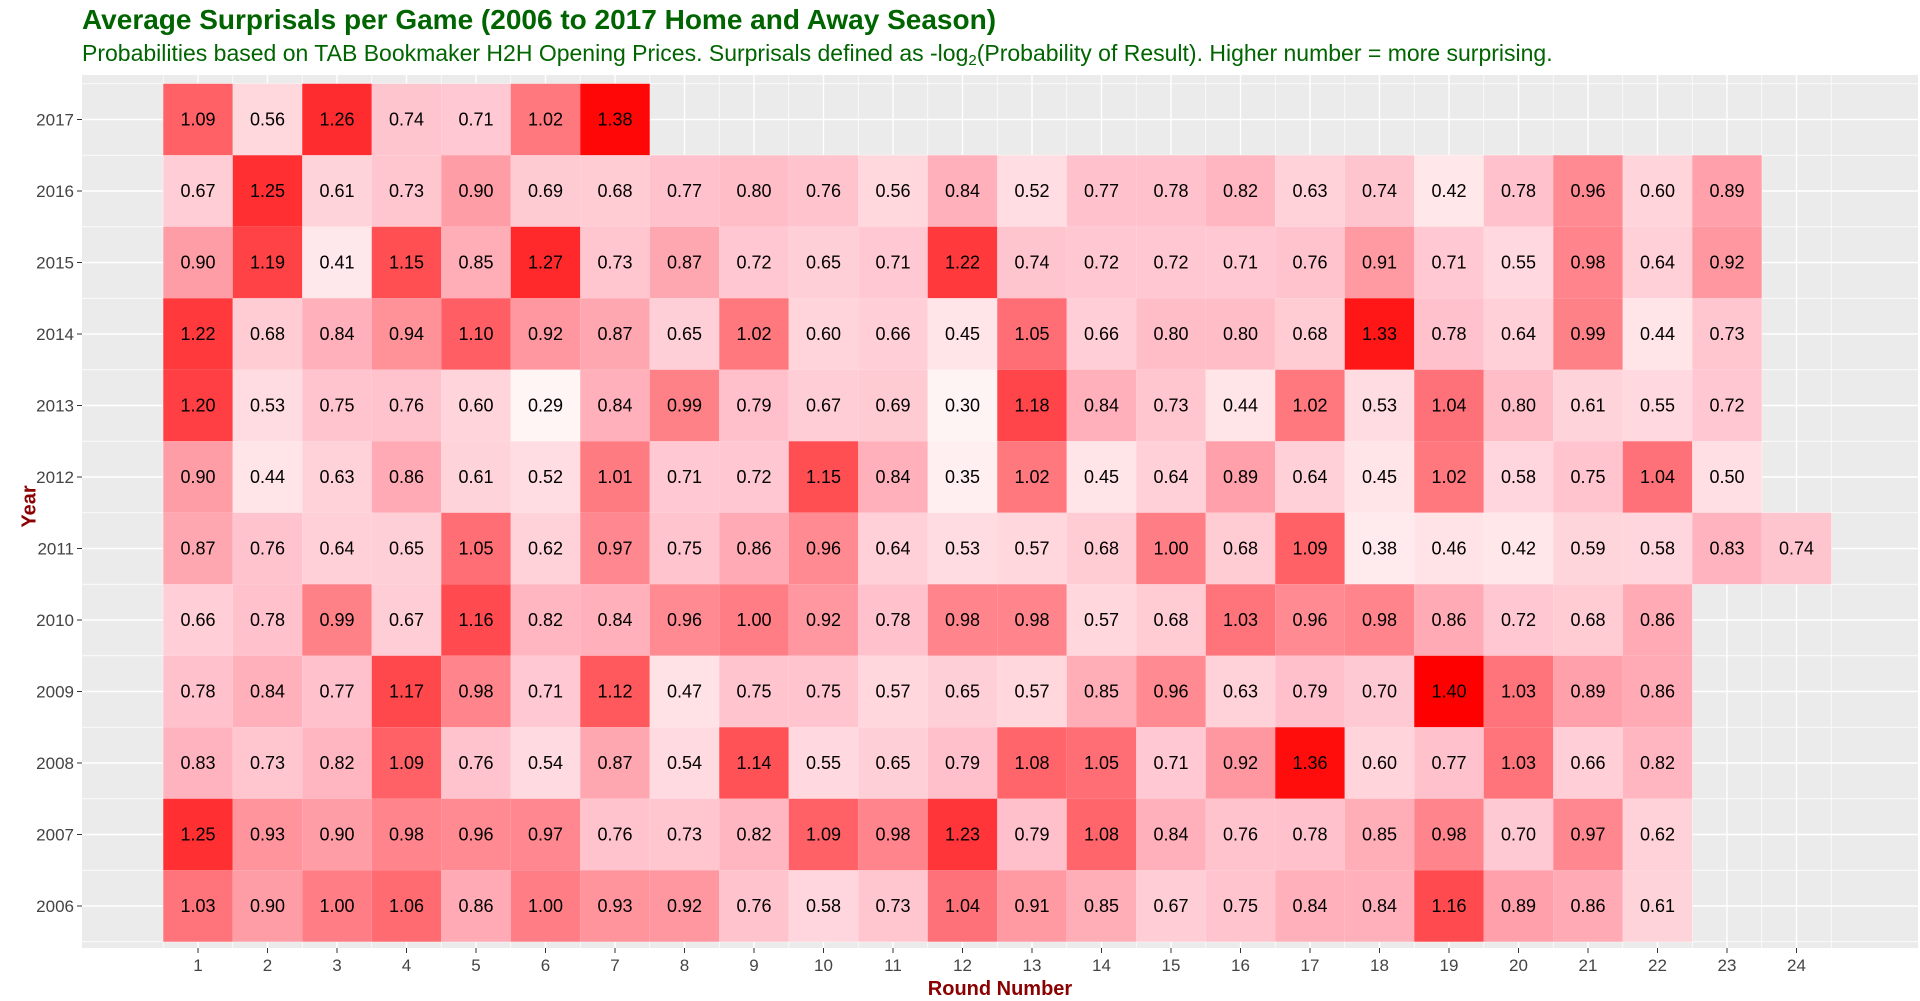 The height and width of the screenshot is (1001, 1920). What do you see at coordinates (1101, 549) in the screenshot?
I see `cell-value-label: 0.68` at bounding box center [1101, 549].